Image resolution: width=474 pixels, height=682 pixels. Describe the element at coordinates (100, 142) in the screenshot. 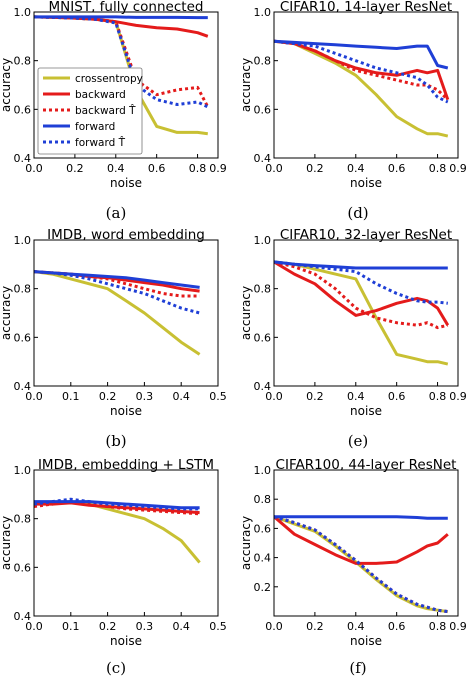

I see `legend-label: forward T̂` at that location.